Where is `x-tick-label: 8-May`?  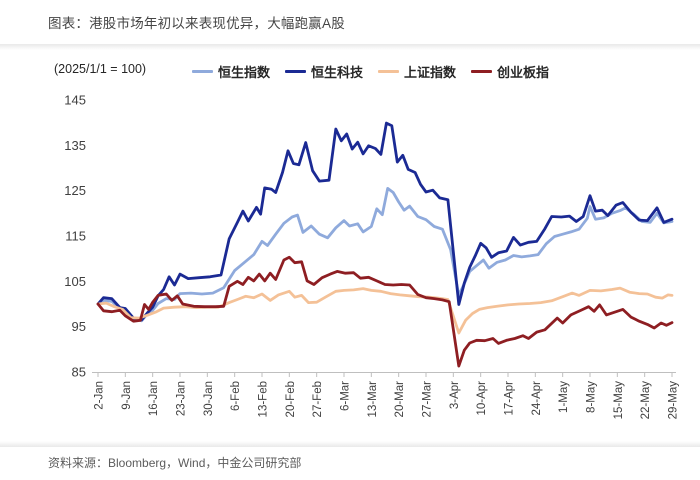
x-tick-label: 8-May is located at coordinates (592, 397).